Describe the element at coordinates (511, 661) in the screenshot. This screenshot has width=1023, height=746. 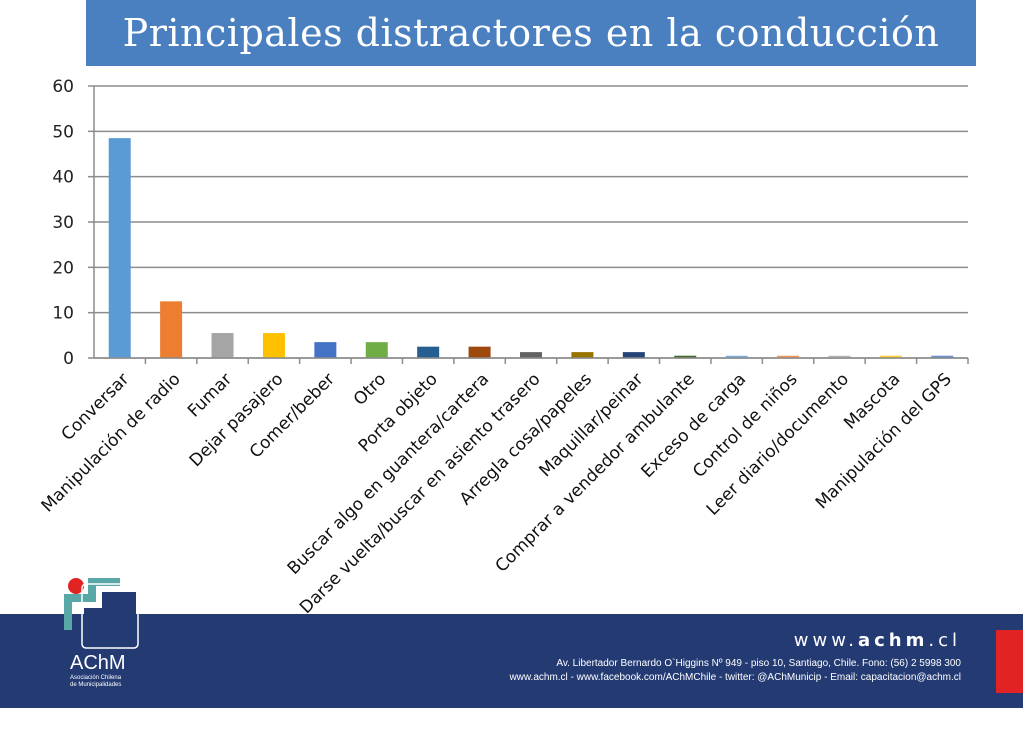
I see `footer-bar` at that location.